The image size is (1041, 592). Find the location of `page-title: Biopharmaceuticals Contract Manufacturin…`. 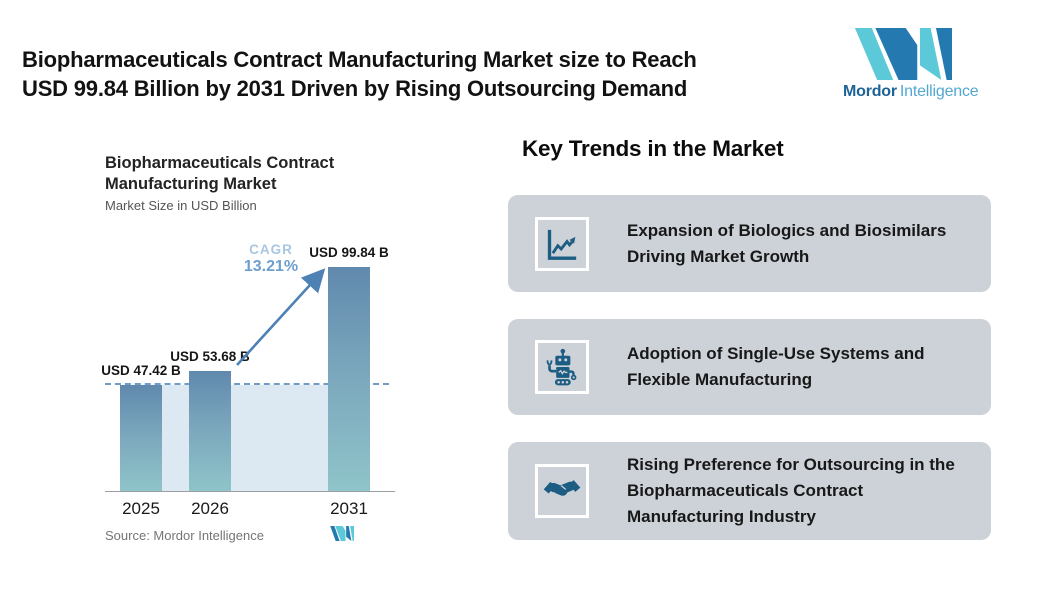

page-title: Biopharmaceuticals Contract Manufacturin… is located at coordinates (359, 74).